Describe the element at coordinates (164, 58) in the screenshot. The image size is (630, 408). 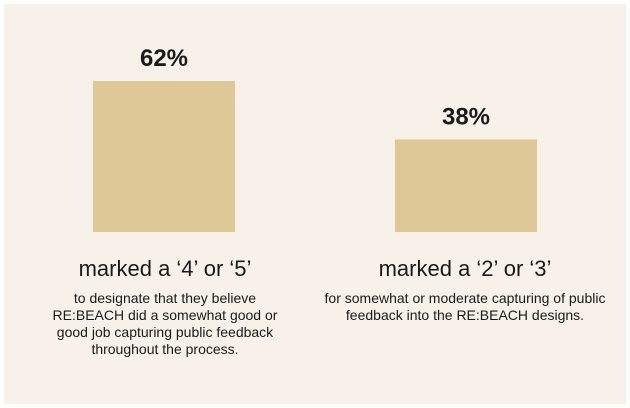
I see `value-label-1: 62%` at that location.